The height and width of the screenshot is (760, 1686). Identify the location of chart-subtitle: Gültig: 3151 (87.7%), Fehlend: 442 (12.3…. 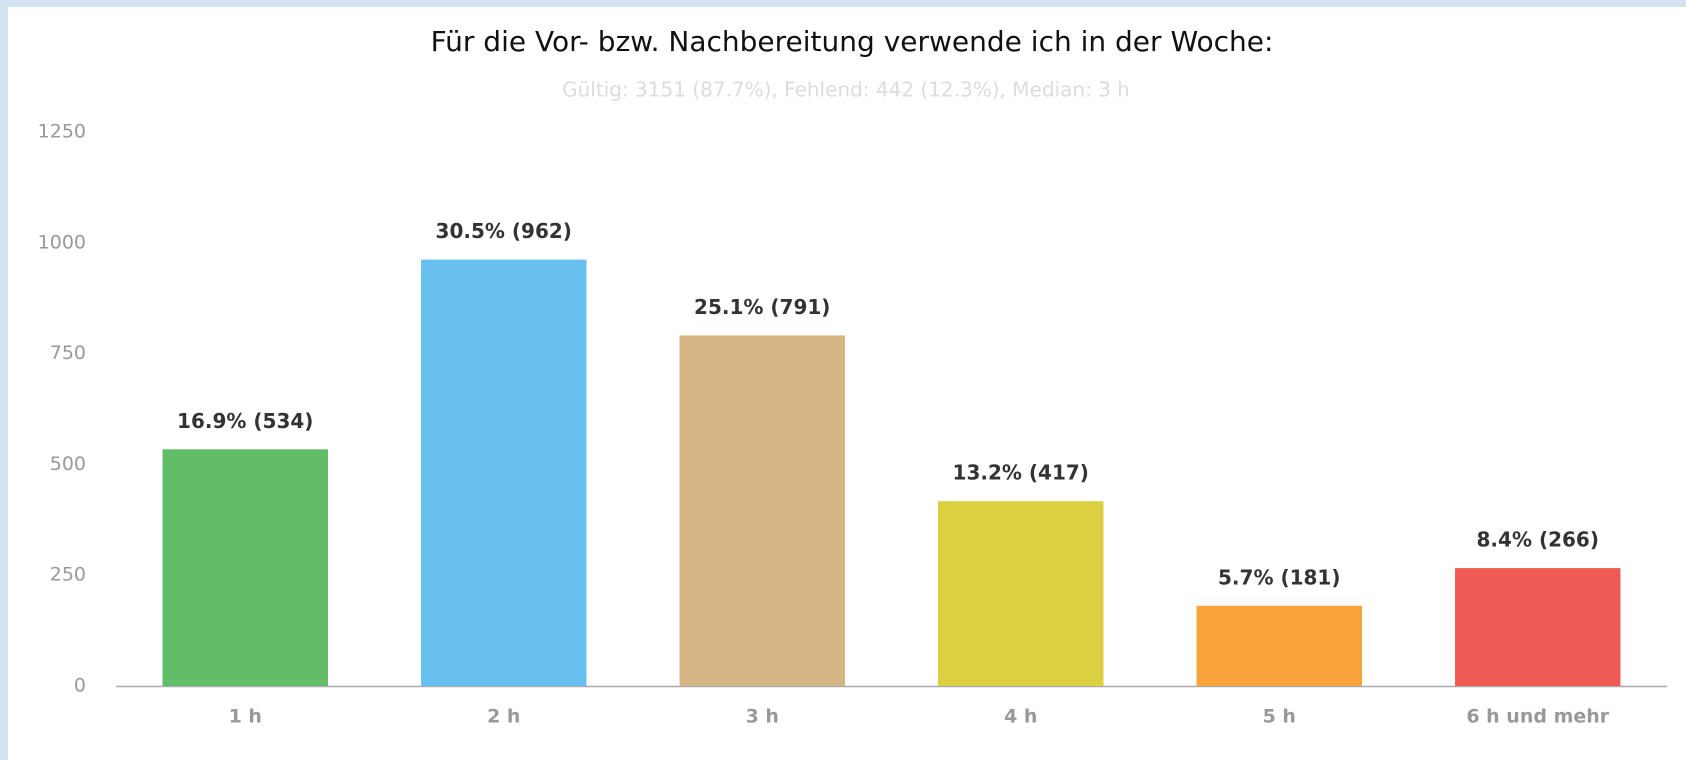
(846, 90).